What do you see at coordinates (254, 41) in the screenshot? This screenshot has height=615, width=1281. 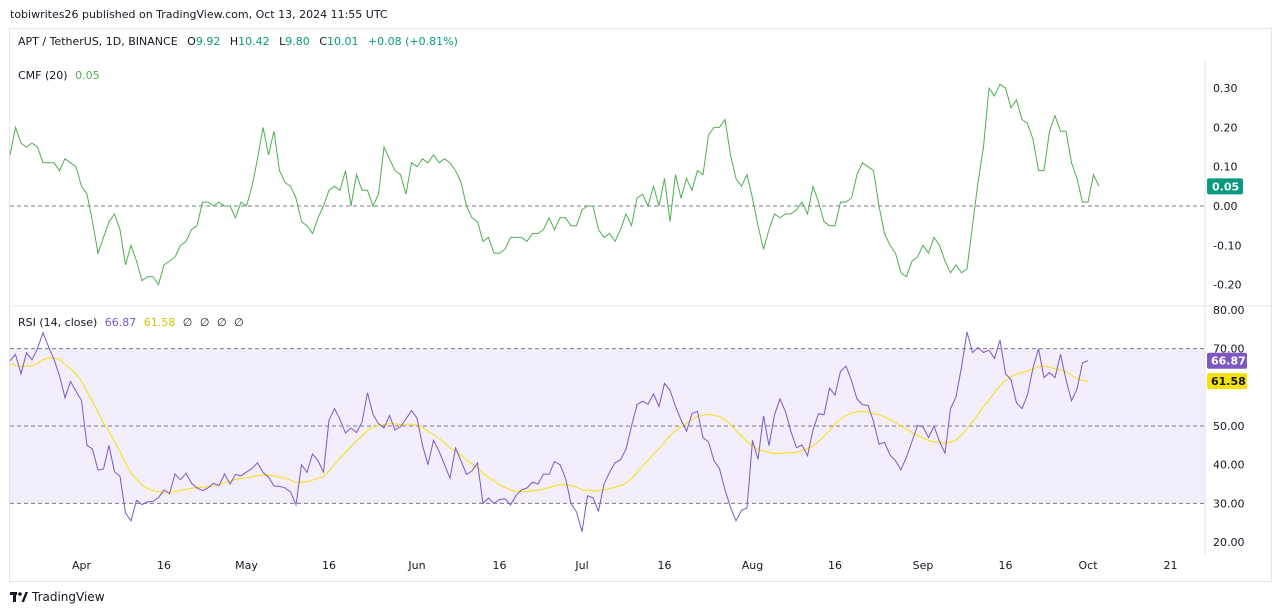 I see `high-value: 10.42` at bounding box center [254, 41].